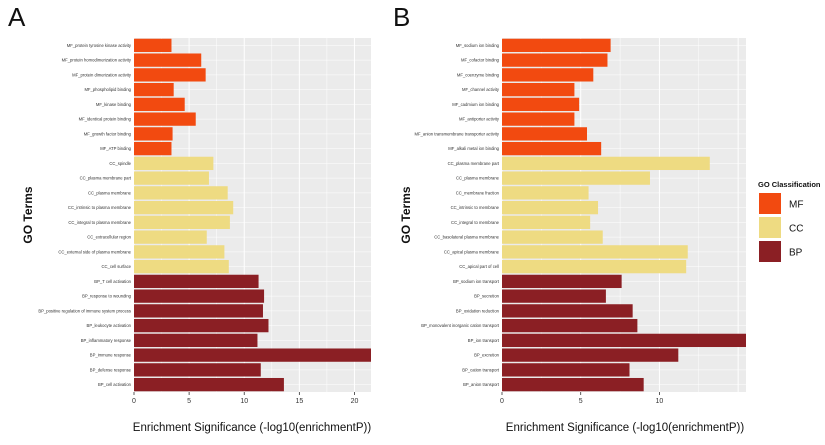  Describe the element at coordinates (796, 253) in the screenshot. I see `legend-label-bp: BP` at that location.